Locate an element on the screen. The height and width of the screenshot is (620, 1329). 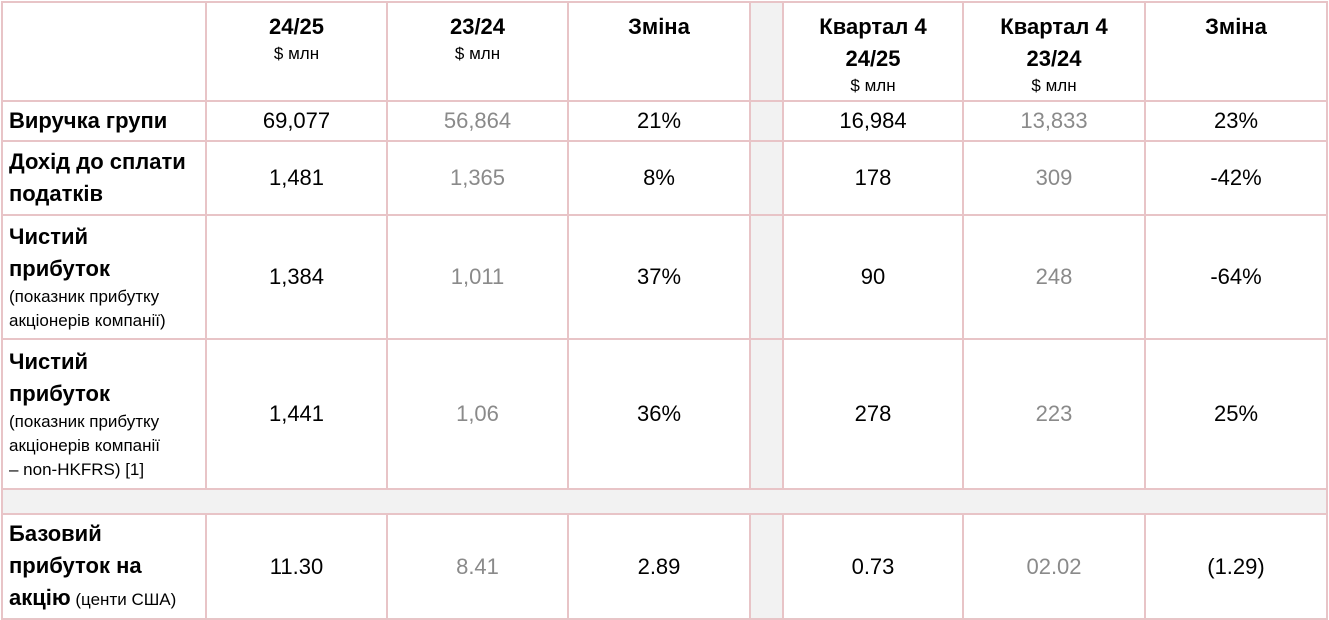
separator-row-cell is located at coordinates (664, 501).